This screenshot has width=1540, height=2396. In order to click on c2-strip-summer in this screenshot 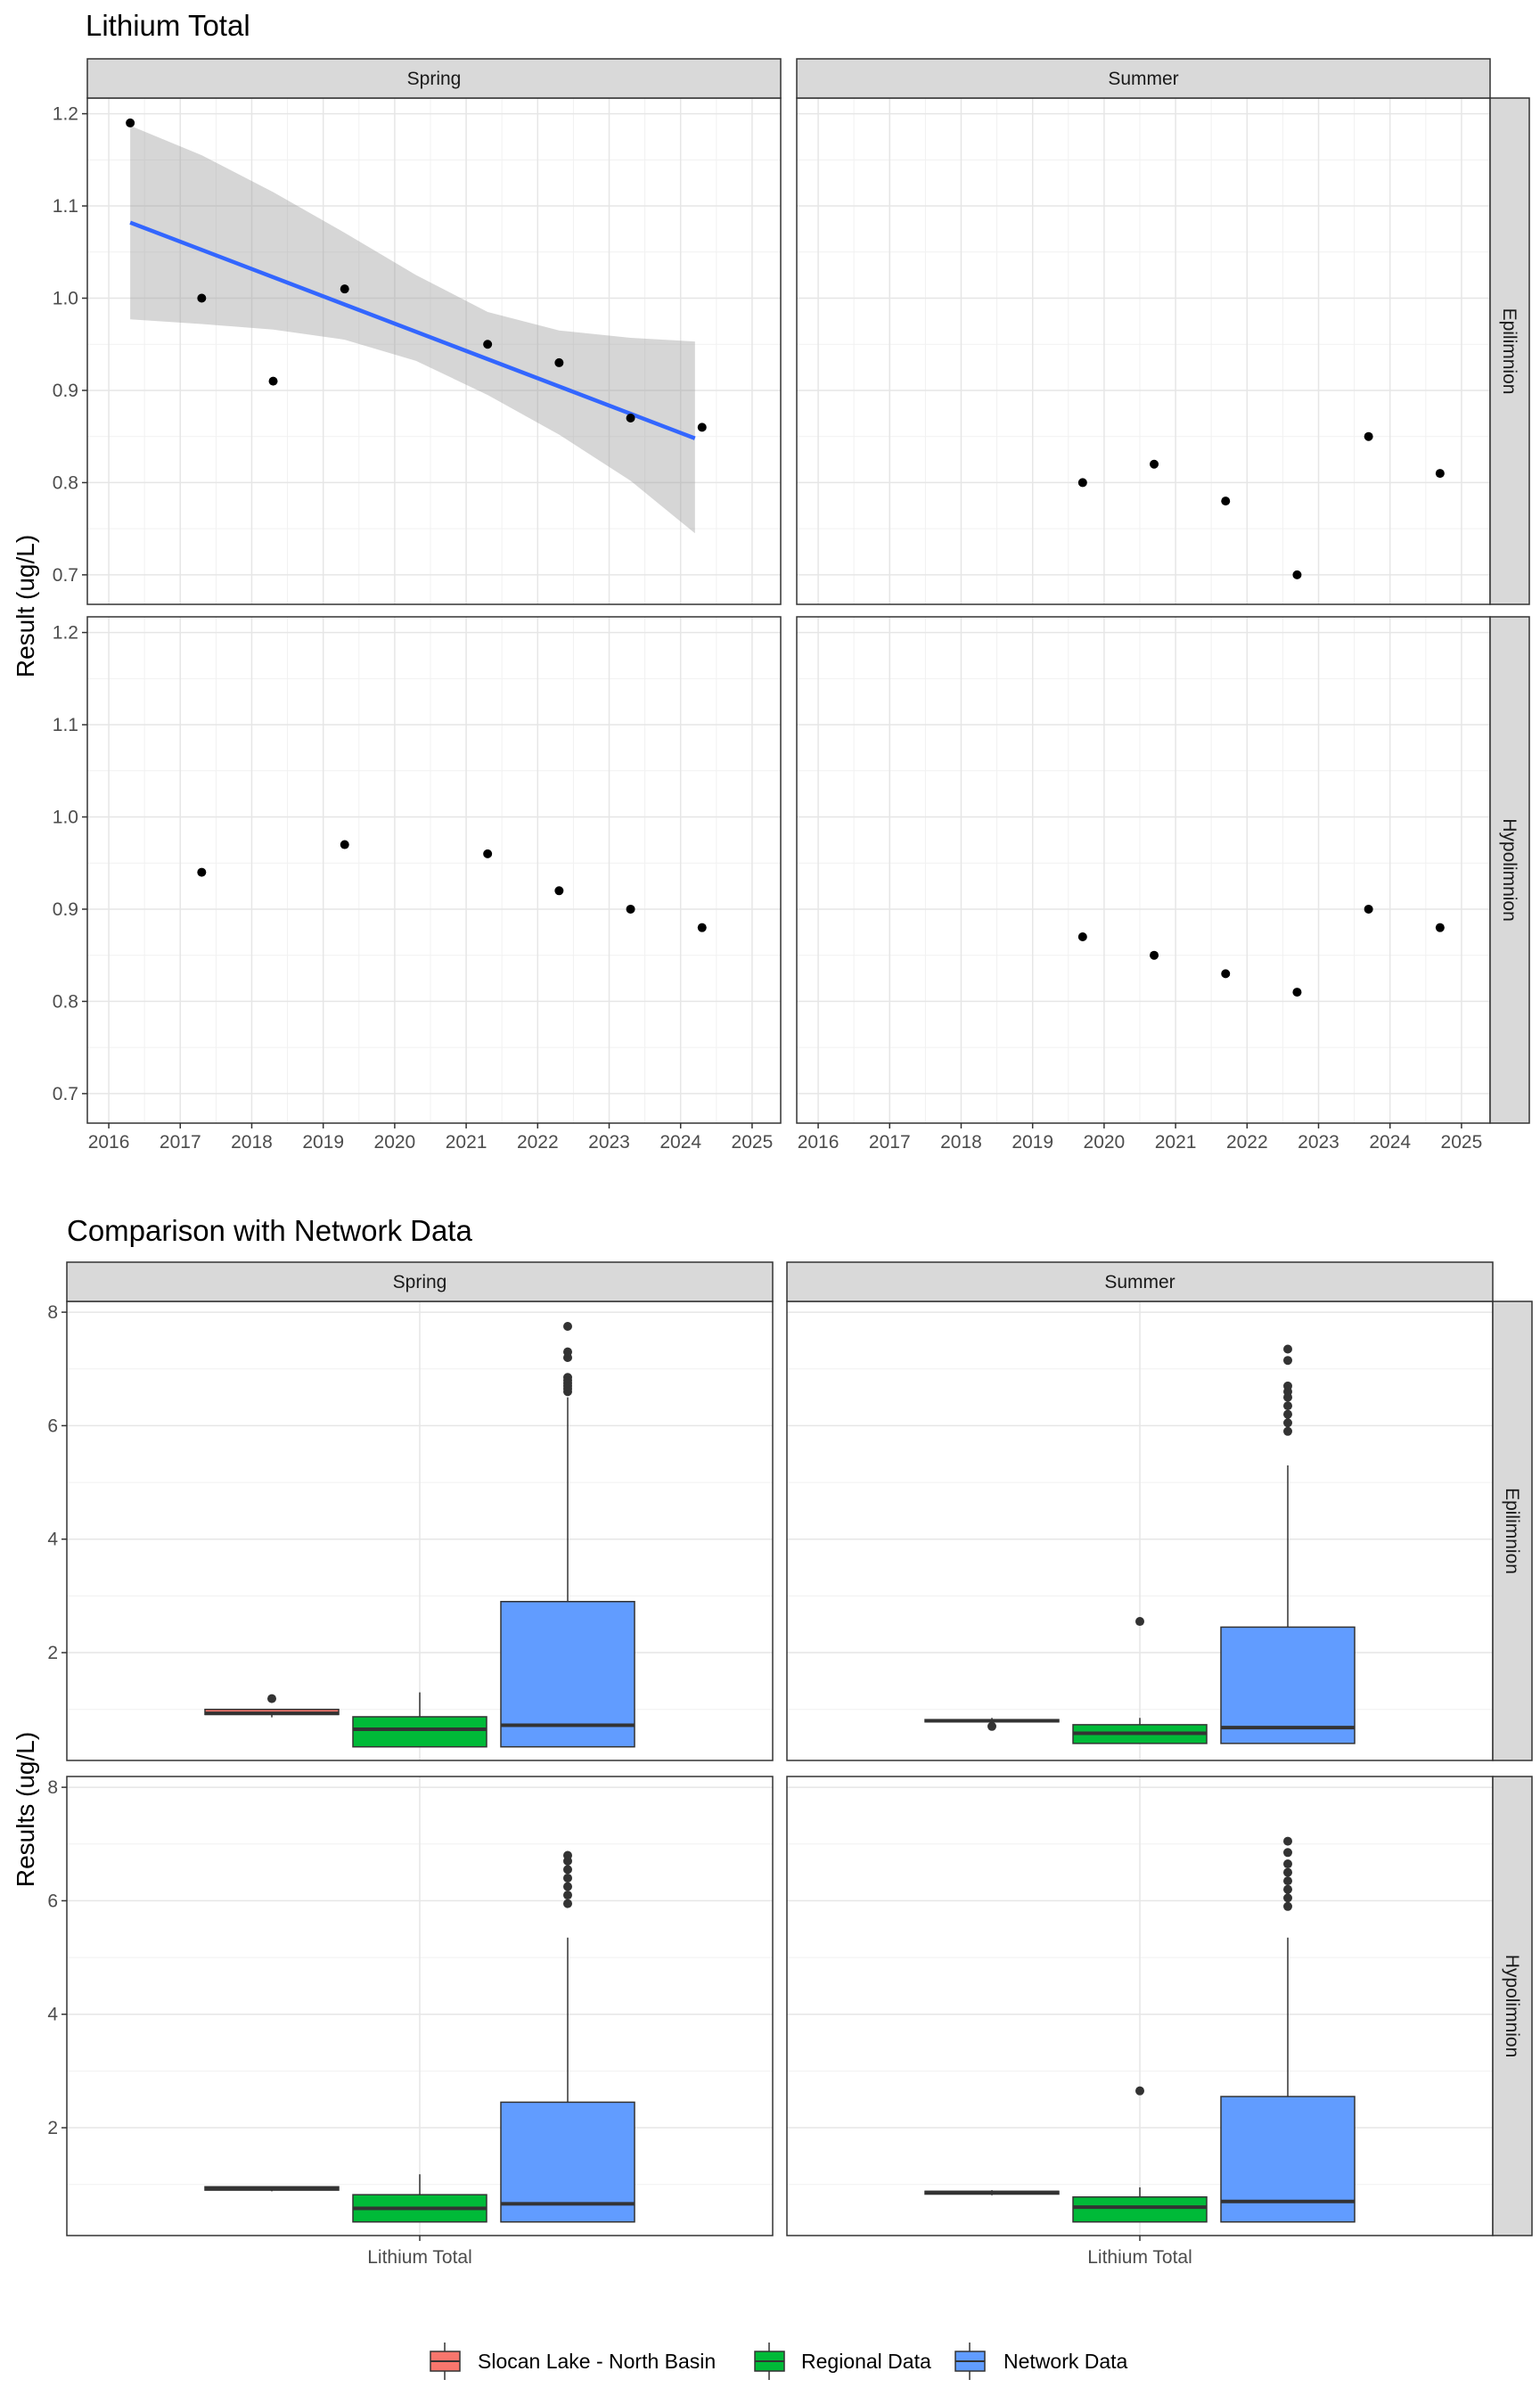, I will do `click(1140, 1281)`.